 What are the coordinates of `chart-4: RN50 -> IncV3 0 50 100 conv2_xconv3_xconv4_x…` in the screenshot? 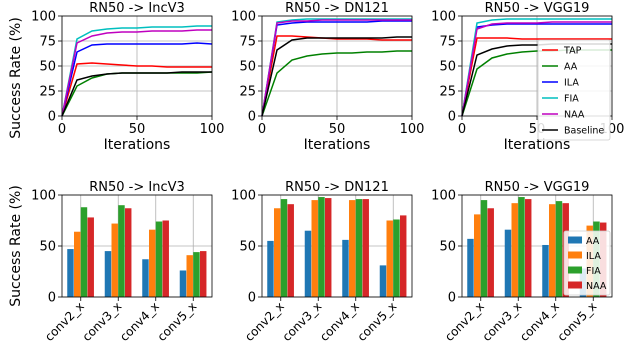 It's located at (122, 262).